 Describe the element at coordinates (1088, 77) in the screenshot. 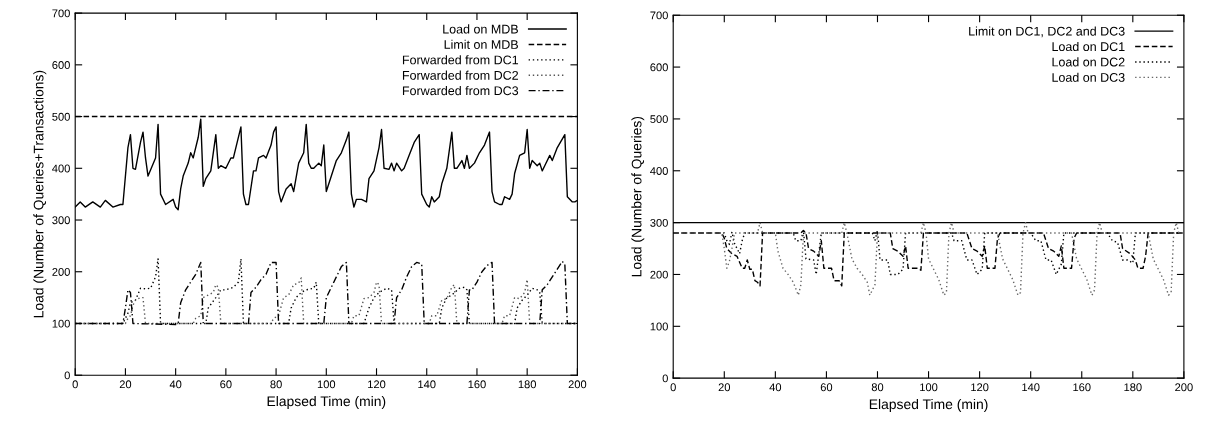

I see `legend-label: Load on DC3` at that location.